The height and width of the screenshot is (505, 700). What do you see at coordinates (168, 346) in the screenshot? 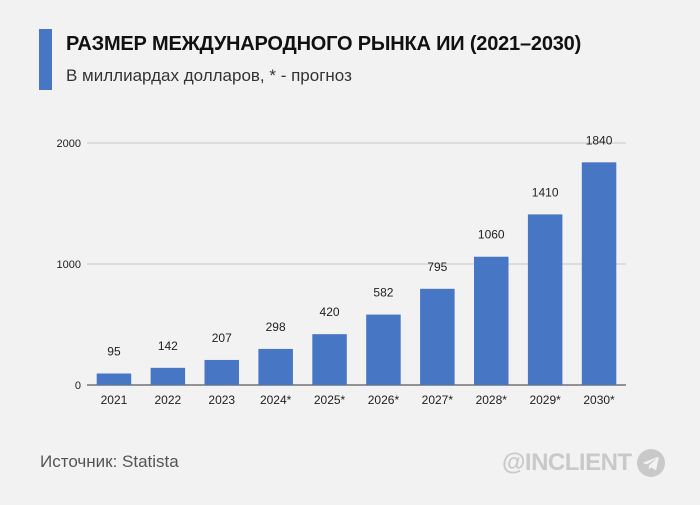
I see `data-label-1: 142` at bounding box center [168, 346].